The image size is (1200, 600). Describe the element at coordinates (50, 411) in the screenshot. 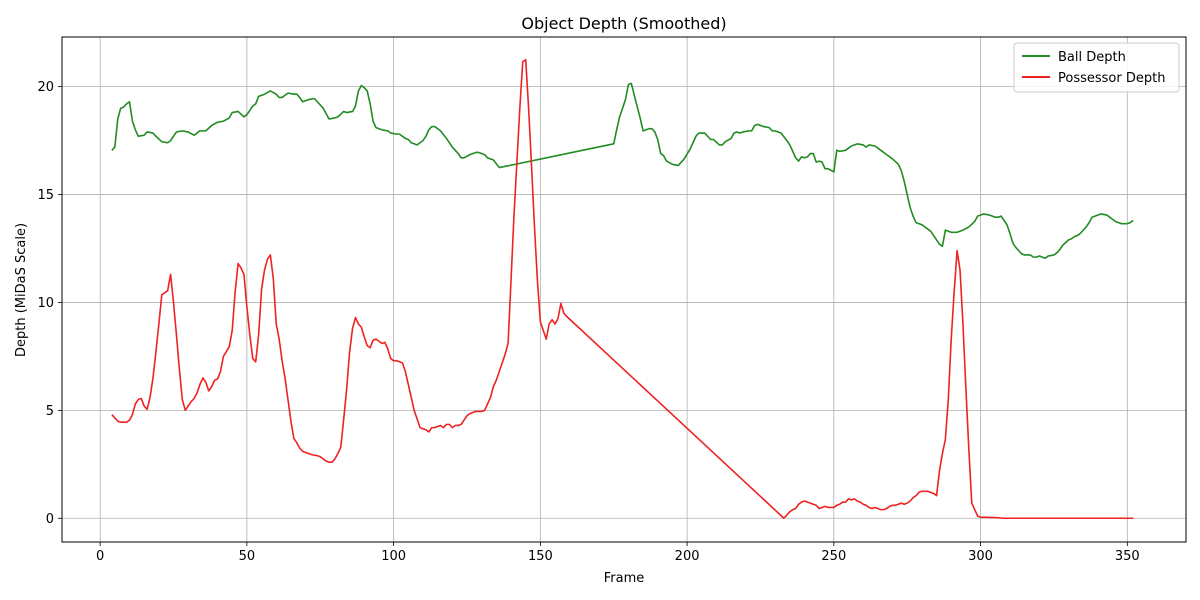

I see `y-tick-label: 5` at that location.